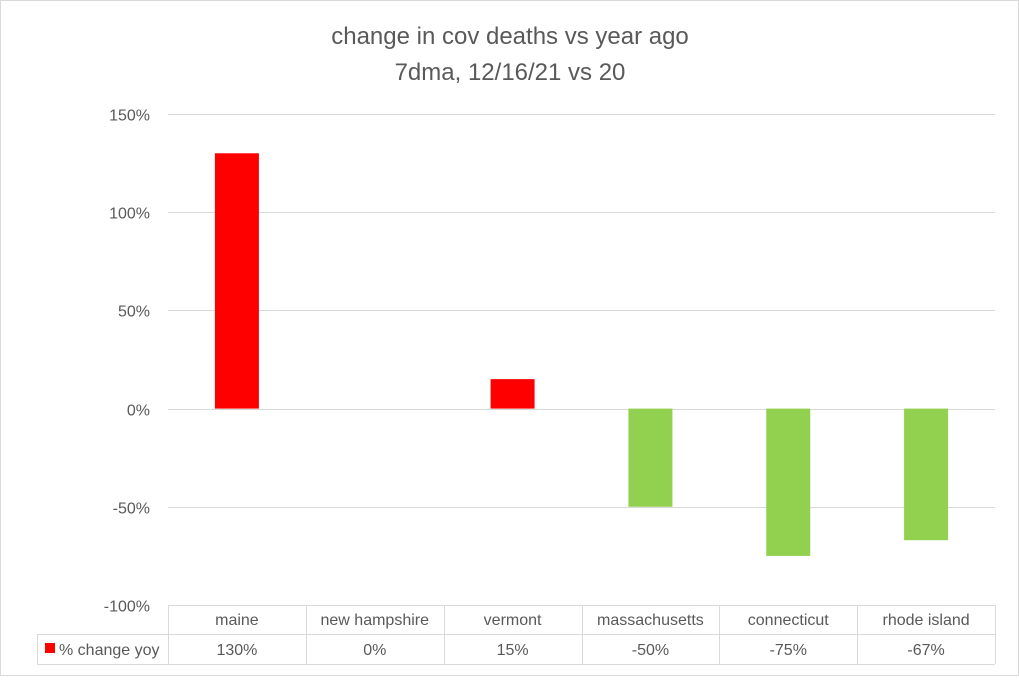  What do you see at coordinates (788, 650) in the screenshot?
I see `data-value-label: -75%` at bounding box center [788, 650].